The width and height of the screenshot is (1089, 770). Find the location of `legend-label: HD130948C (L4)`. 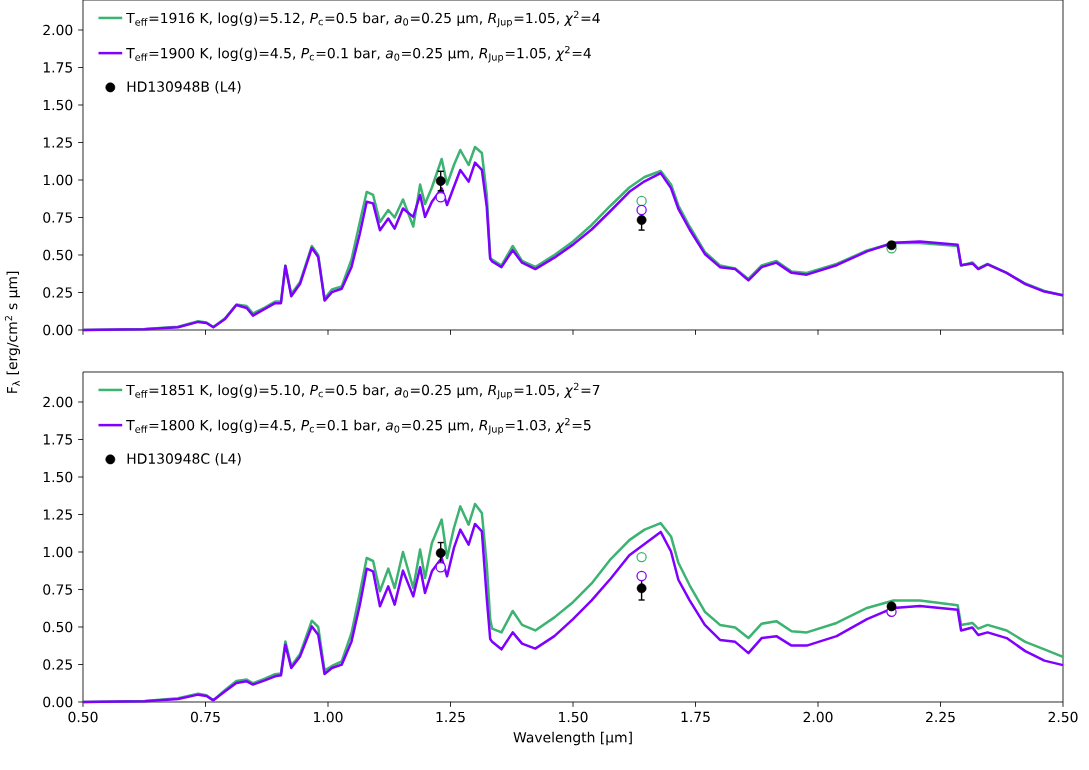

legend-label: HD130948C (L4) is located at coordinates (184, 459).